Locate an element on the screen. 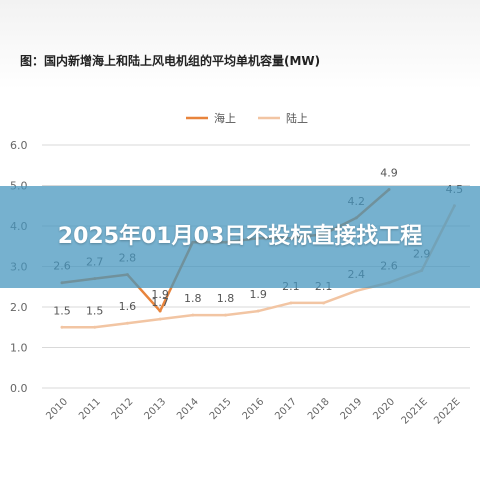 The image size is (480, 480). data-label: 1.6 is located at coordinates (128, 306).